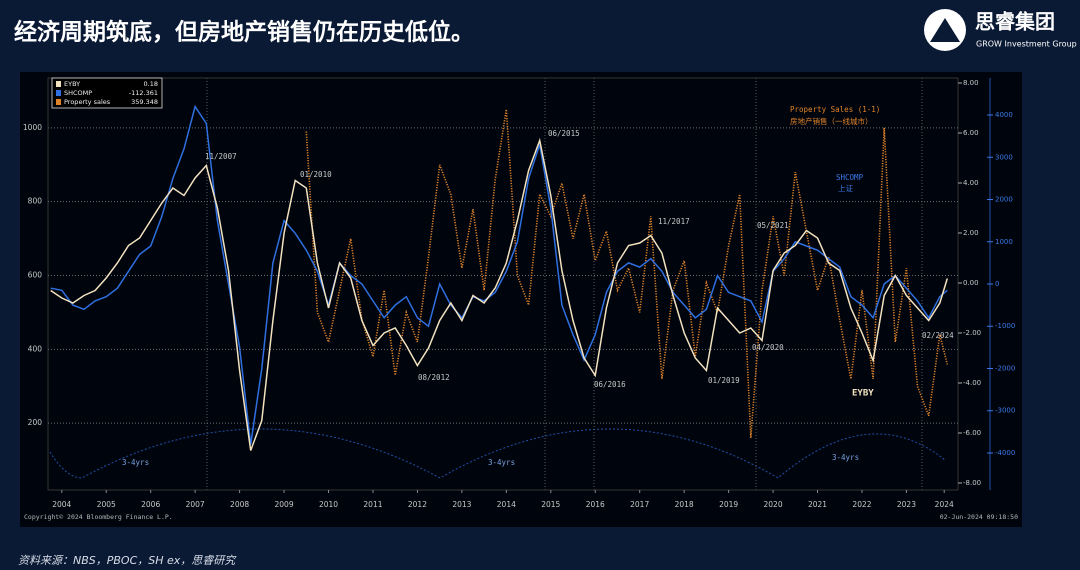  Describe the element at coordinates (971, 233) in the screenshot. I see `y2-tick-label: 2.00` at that location.